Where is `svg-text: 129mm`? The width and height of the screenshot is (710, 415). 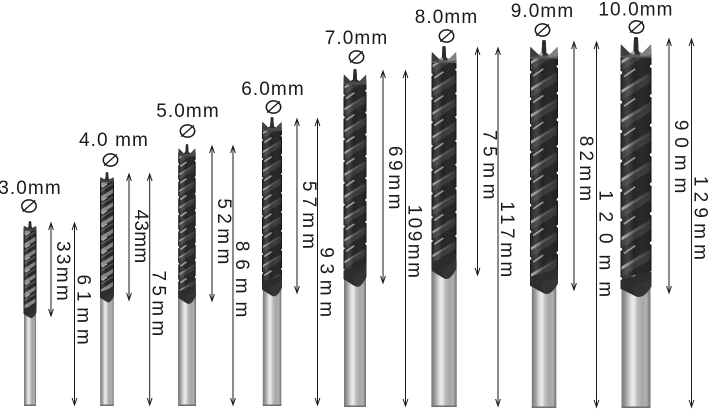 svg-text: 129mm is located at coordinates (700, 220).